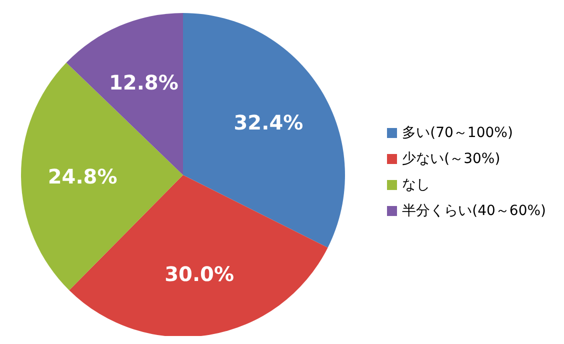  Describe the element at coordinates (83, 176) in the screenshot. I see `data-label: 24.8%` at that location.